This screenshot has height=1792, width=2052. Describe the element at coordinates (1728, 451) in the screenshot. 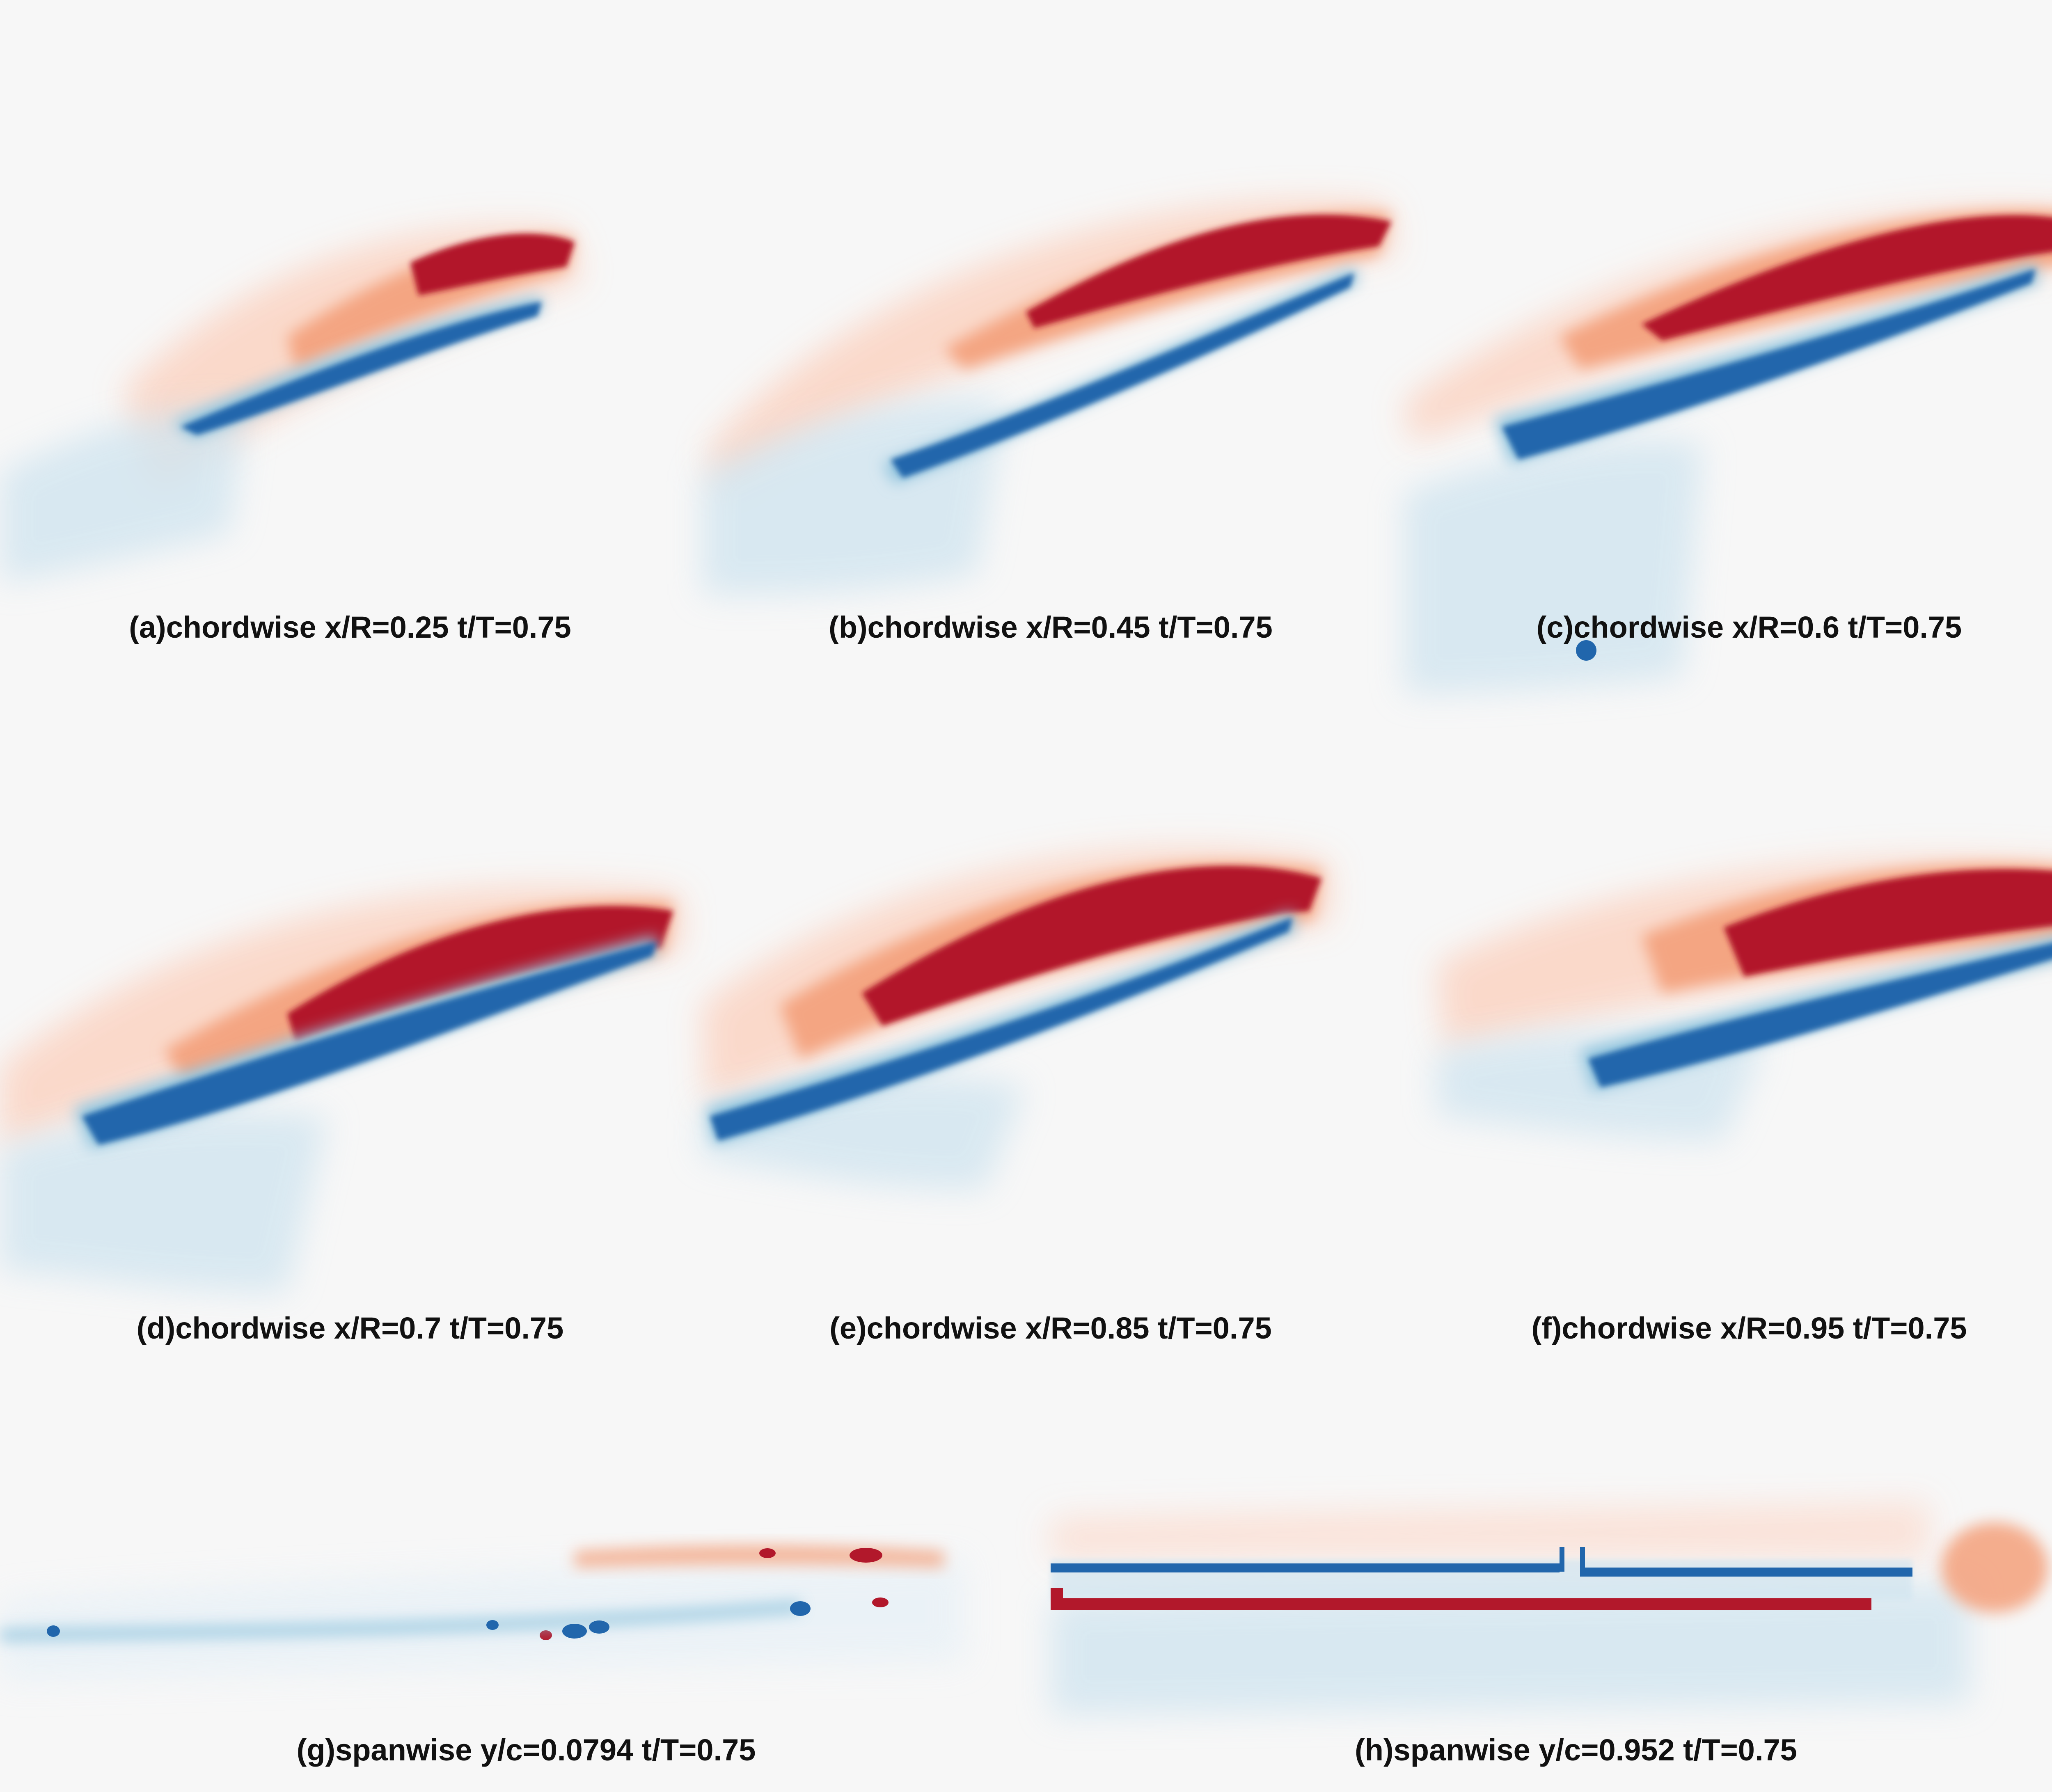

I see `panel-c-plot` at that location.